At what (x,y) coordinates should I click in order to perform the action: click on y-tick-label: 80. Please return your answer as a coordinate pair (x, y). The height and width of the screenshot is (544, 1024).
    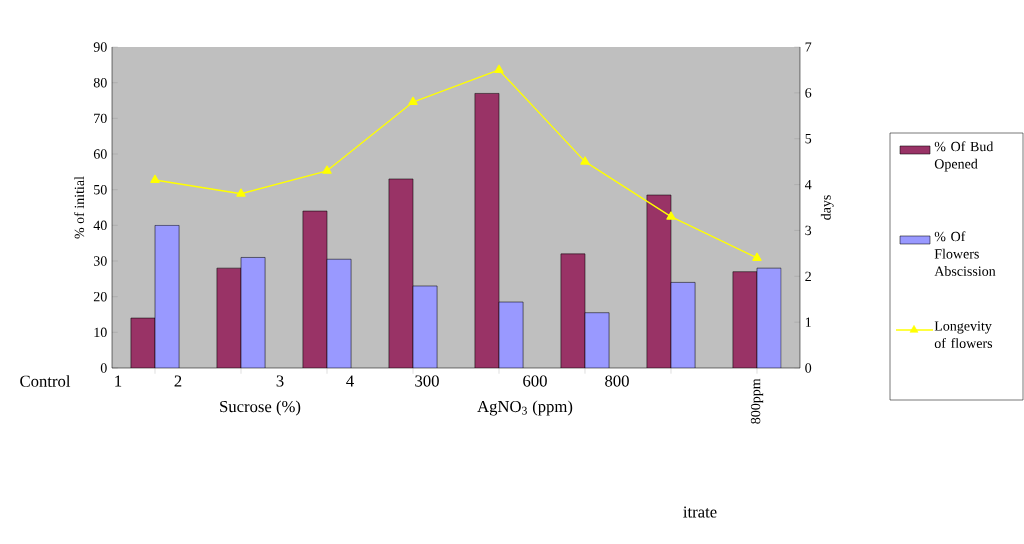
    Looking at the image, I should click on (100, 82).